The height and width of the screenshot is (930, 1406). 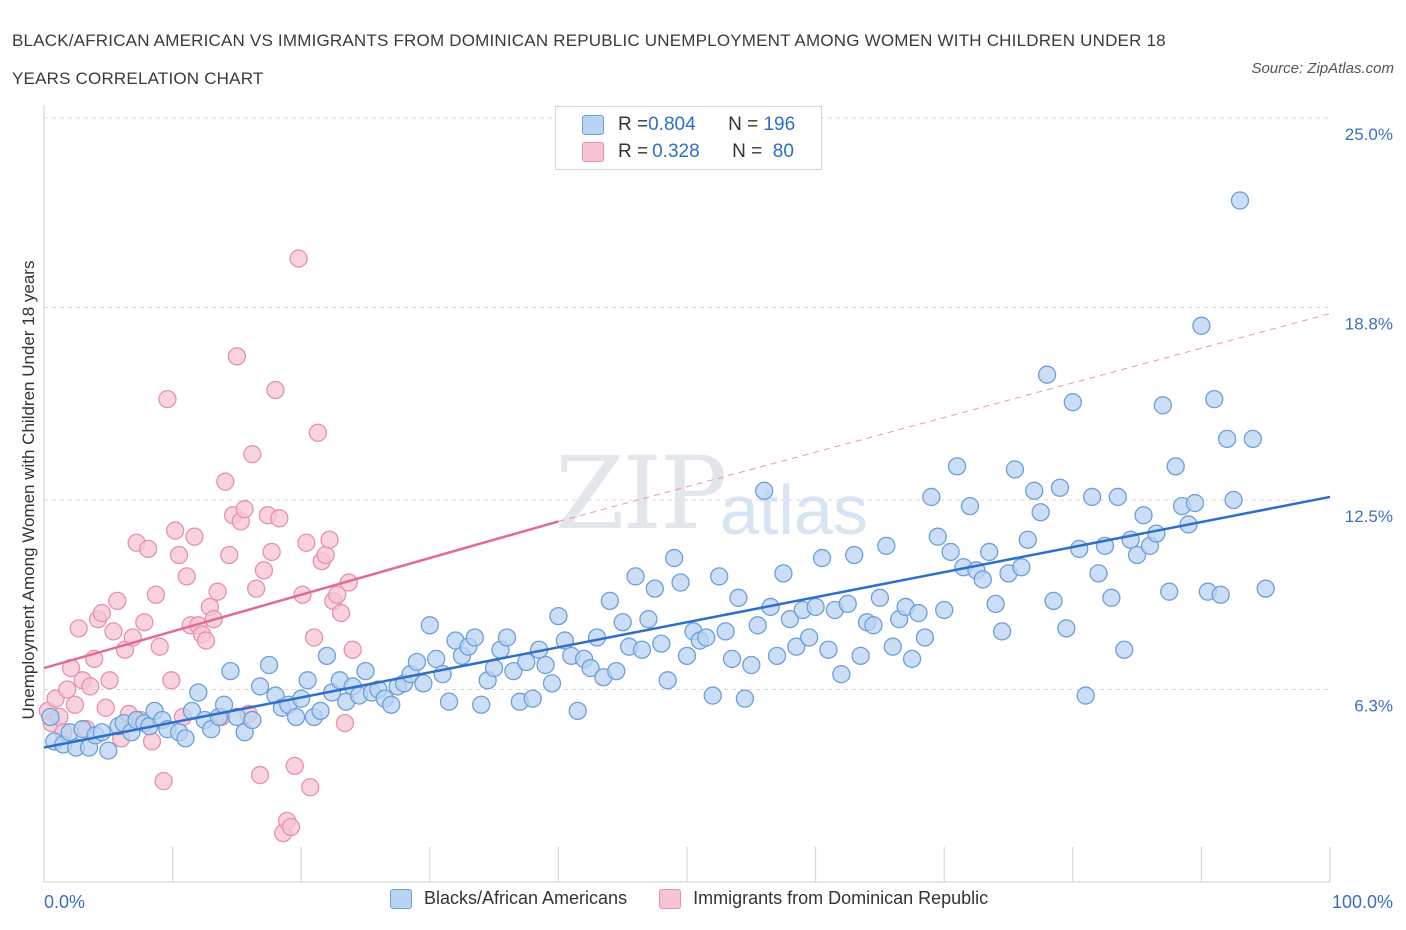 I want to click on x-tick-label: 100.0%, so click(x=1362, y=902).